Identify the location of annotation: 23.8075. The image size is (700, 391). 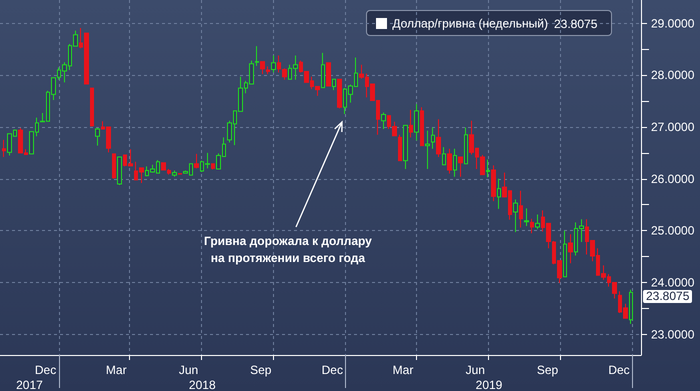
(576, 24).